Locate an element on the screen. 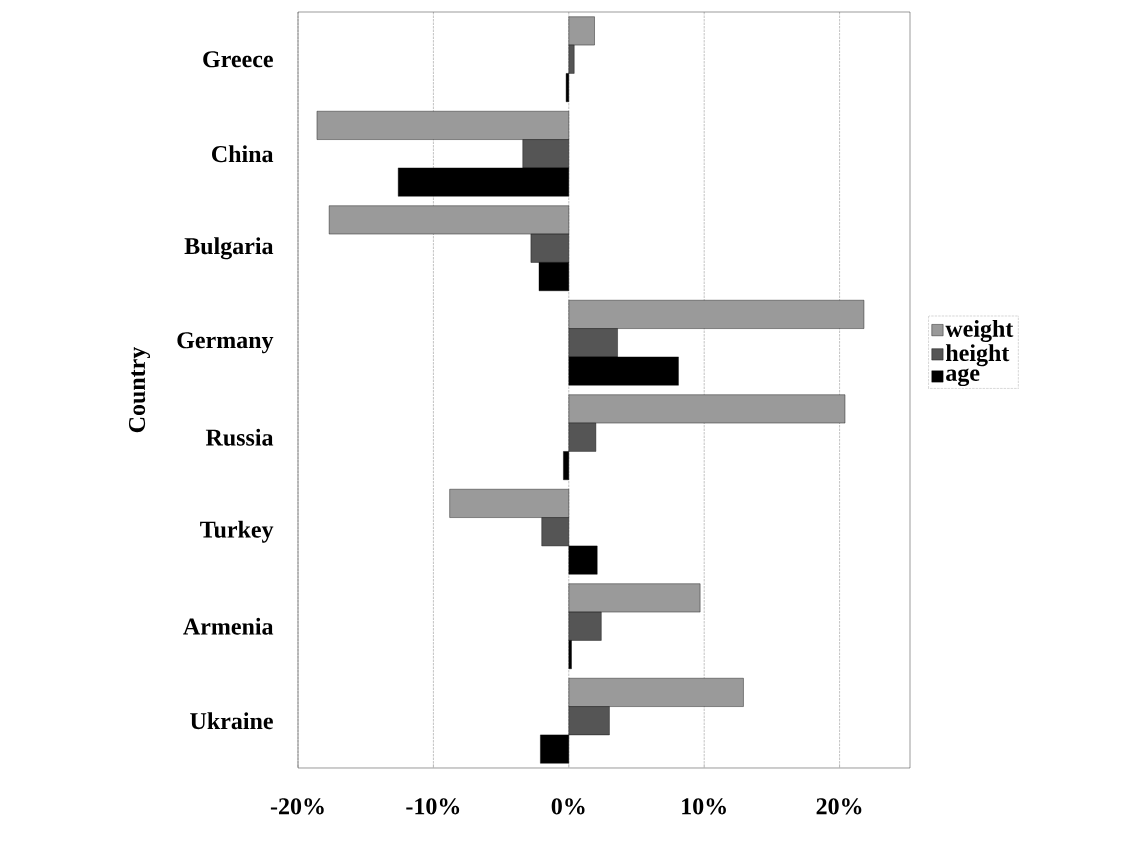 This screenshot has height=848, width=1133. y-tick-label: Bulgaria is located at coordinates (229, 248).